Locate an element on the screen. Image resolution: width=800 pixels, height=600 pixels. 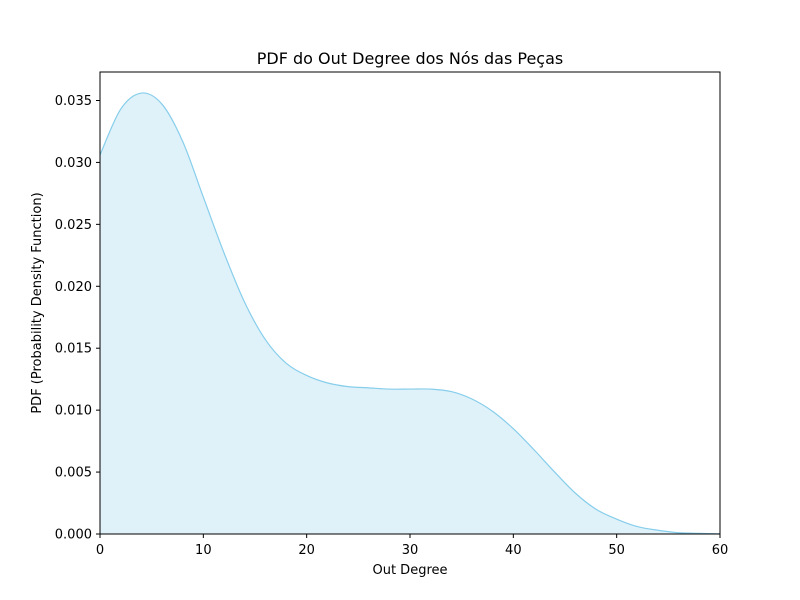
x-tick-label: 30 is located at coordinates (410, 550).